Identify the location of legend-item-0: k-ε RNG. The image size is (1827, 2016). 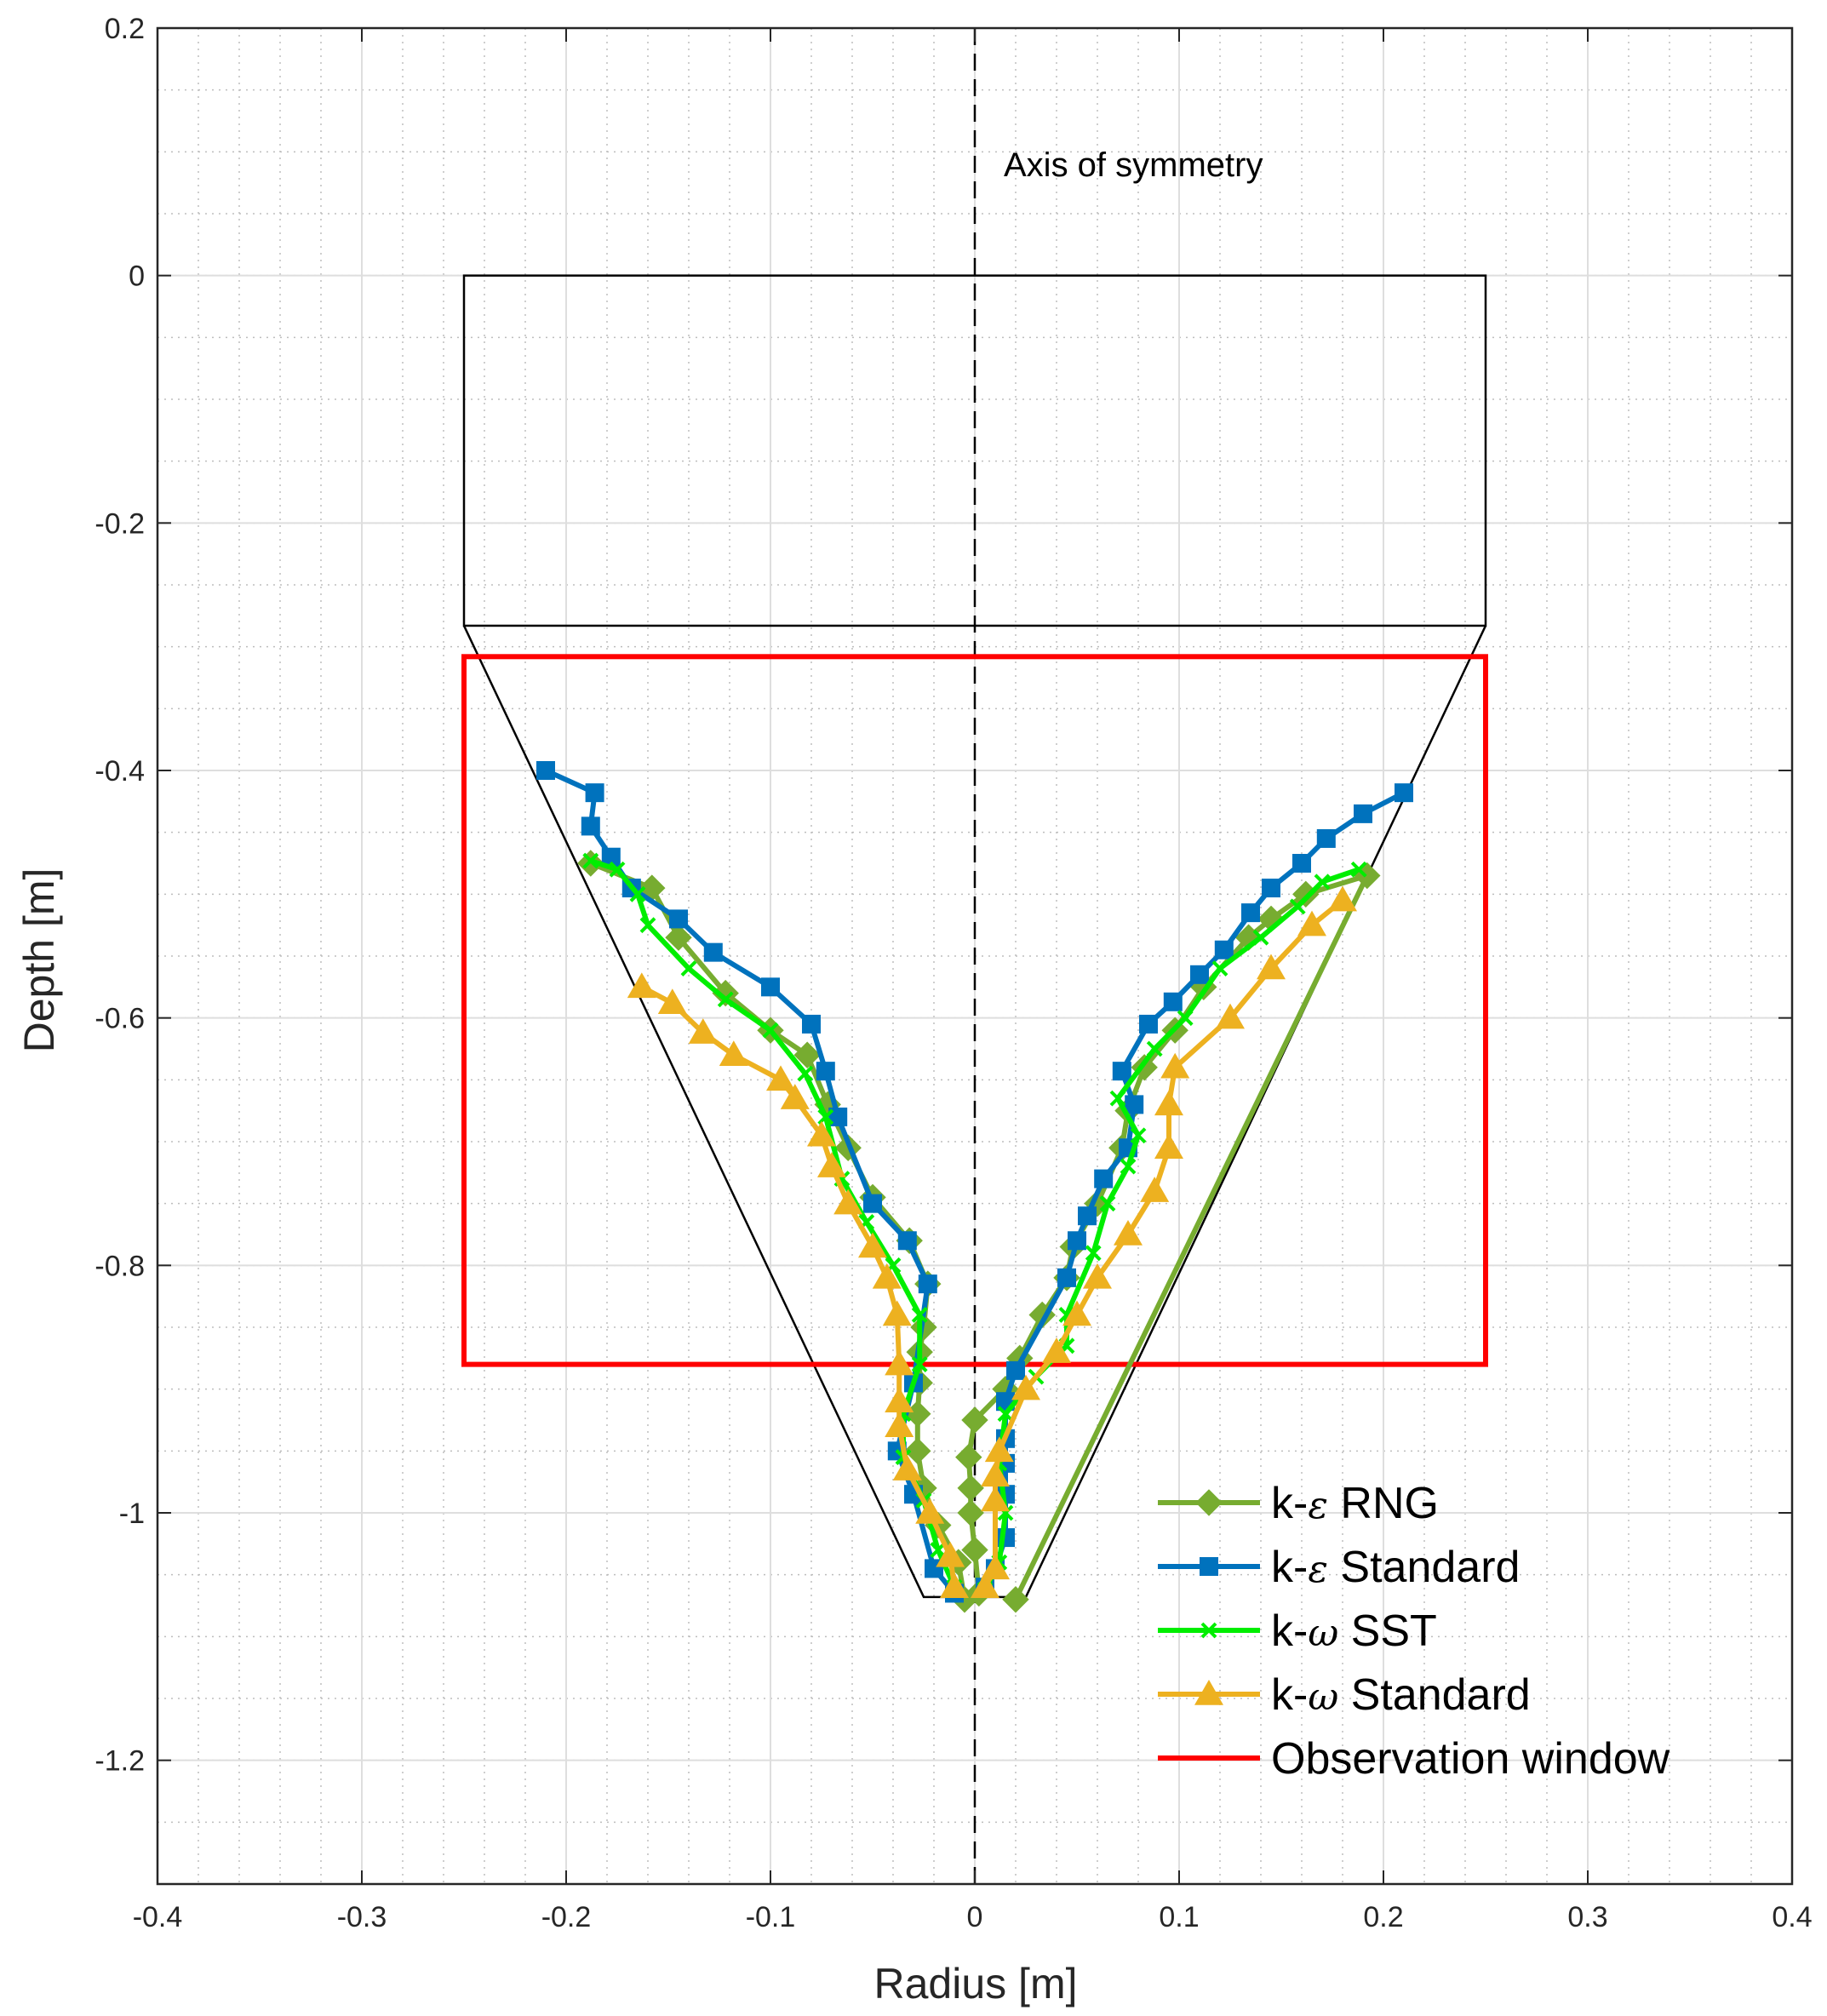
(1298, 1503).